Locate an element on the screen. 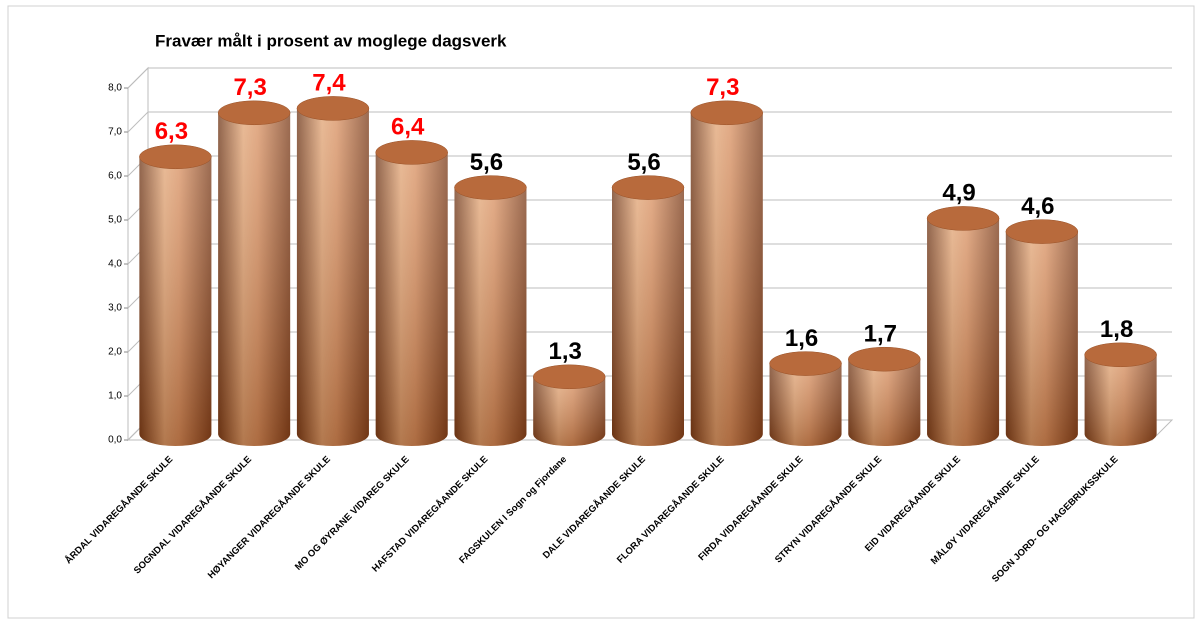 The height and width of the screenshot is (625, 1202). value-label: 4,9 is located at coordinates (958, 193).